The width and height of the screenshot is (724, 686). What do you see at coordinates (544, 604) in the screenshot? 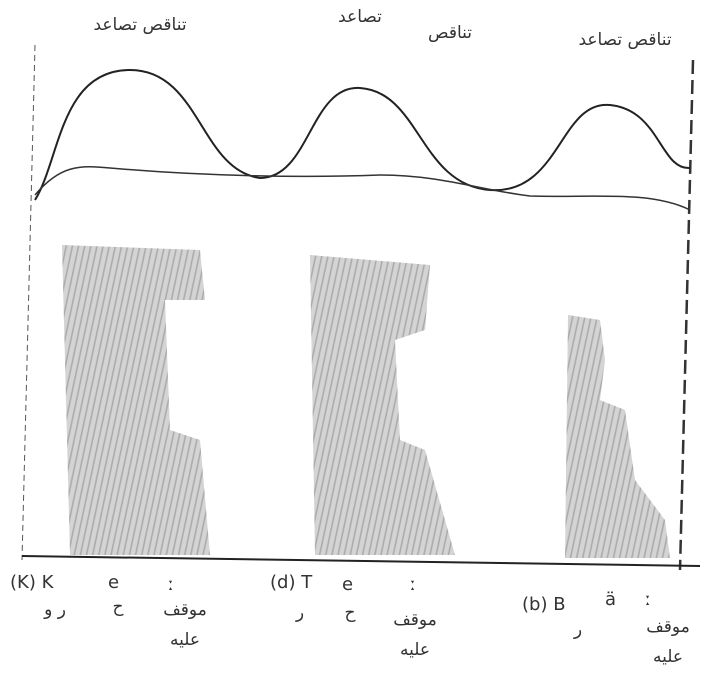
I see `symbol: (b) B` at bounding box center [544, 604].